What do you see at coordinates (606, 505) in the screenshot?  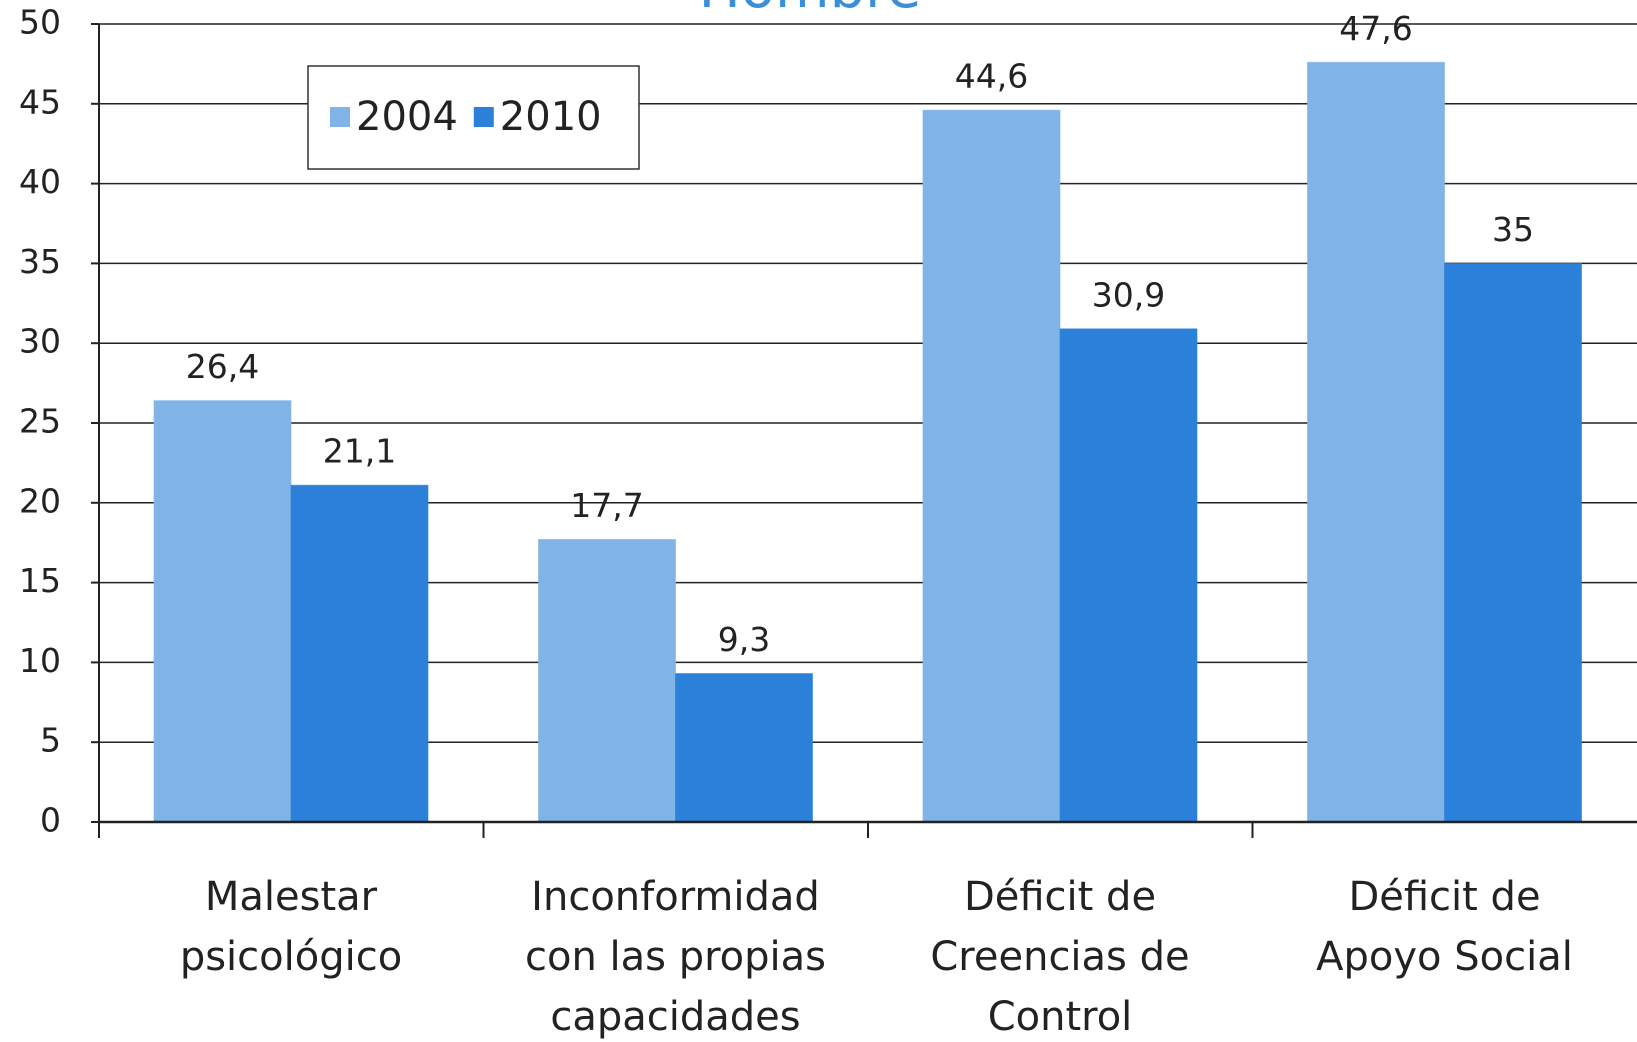 I see `value-label: 17,7` at bounding box center [606, 505].